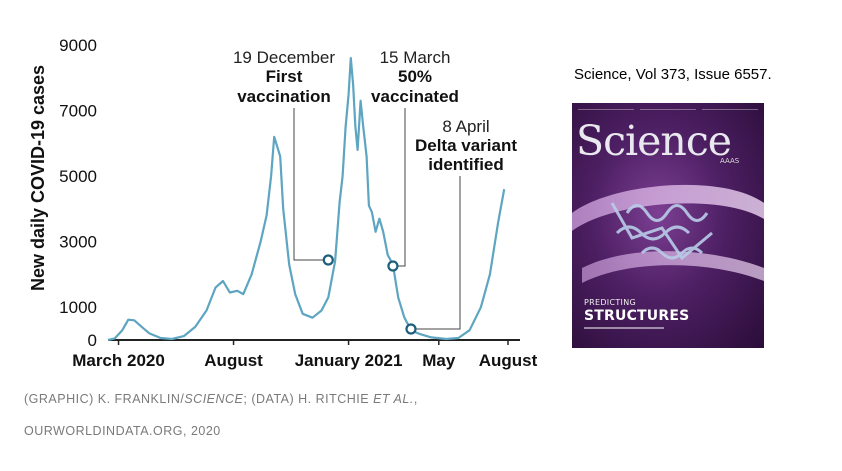 Image resolution: width=842 pixels, height=471 pixels. What do you see at coordinates (465, 126) in the screenshot?
I see `annotation-date: 8 April` at bounding box center [465, 126].